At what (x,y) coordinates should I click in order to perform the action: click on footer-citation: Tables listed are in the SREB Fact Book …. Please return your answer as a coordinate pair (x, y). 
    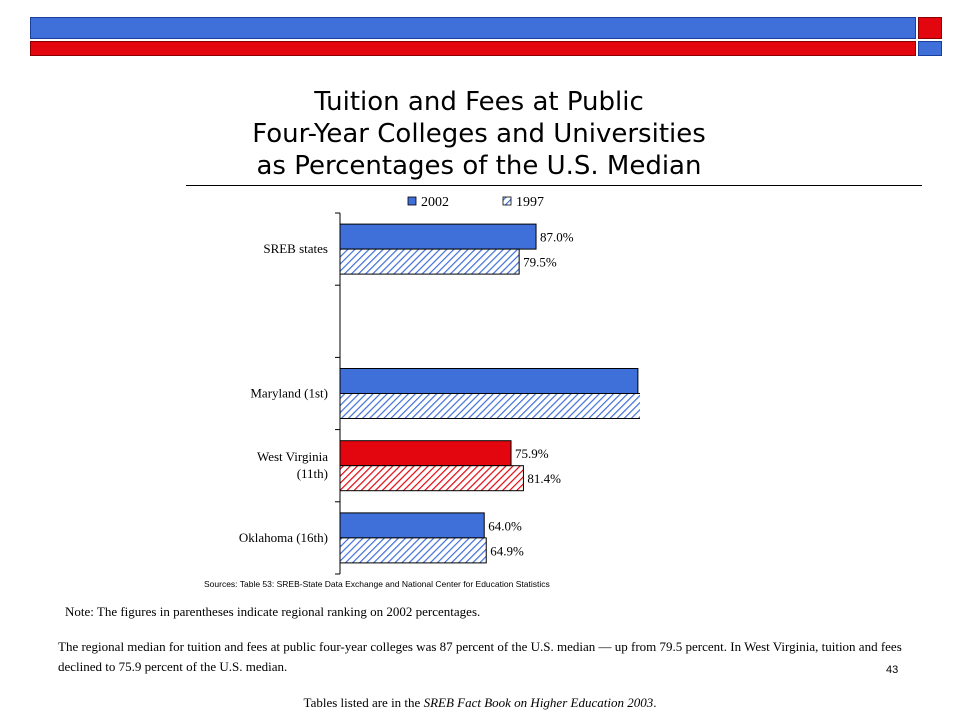
    Looking at the image, I should click on (480, 703).